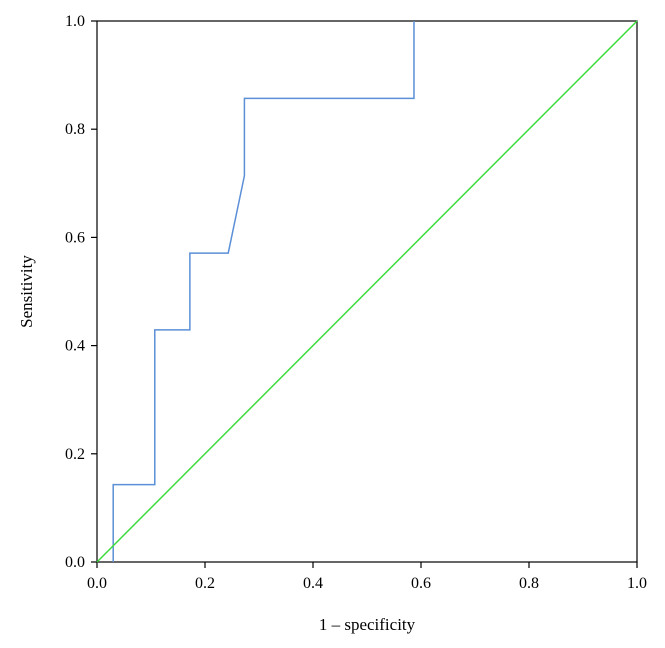 Image resolution: width=665 pixels, height=648 pixels. I want to click on x-tick-label: 0.0, so click(97, 583).